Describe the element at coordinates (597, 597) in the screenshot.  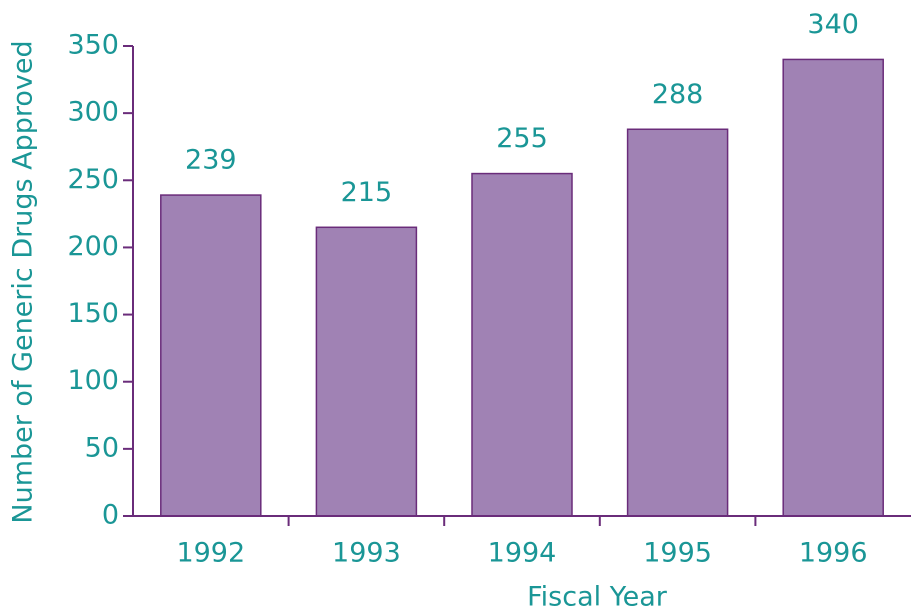
I see `x-axis-label: Fiscal Year` at that location.